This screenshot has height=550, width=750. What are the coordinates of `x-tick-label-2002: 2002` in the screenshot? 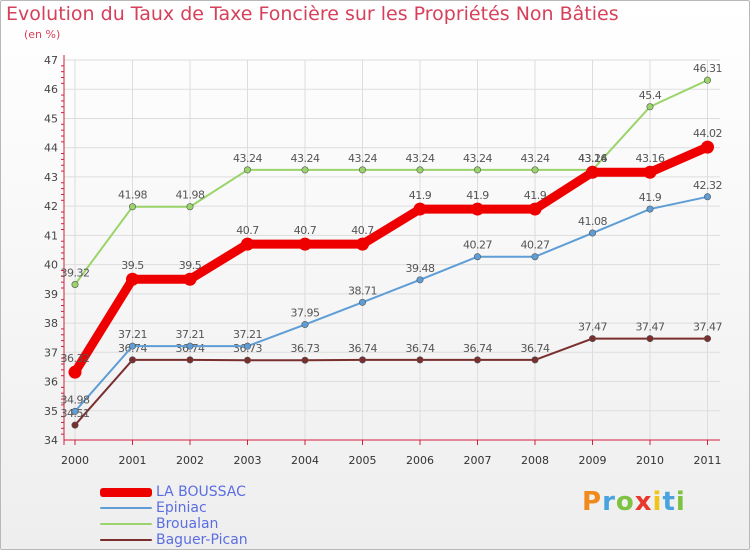 It's located at (190, 460).